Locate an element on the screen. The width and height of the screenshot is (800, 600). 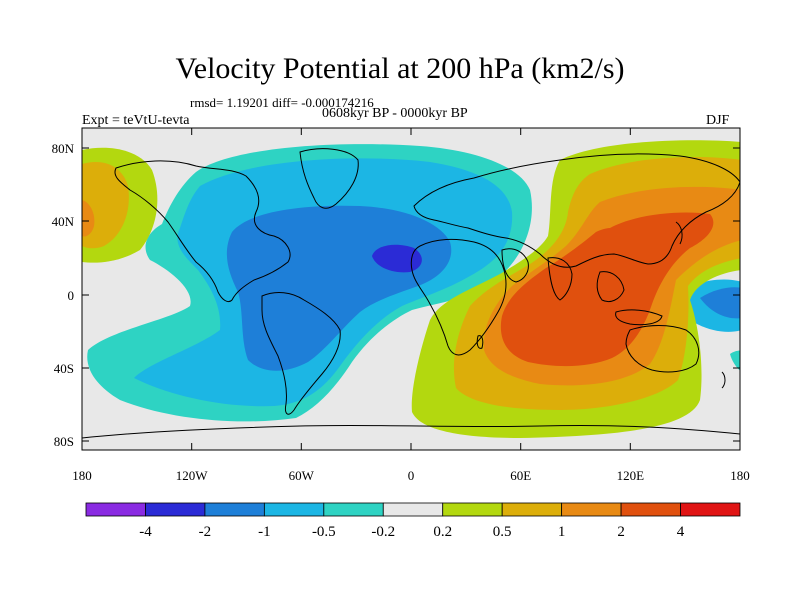
lon-label-180w: 180 is located at coordinates (82, 475).